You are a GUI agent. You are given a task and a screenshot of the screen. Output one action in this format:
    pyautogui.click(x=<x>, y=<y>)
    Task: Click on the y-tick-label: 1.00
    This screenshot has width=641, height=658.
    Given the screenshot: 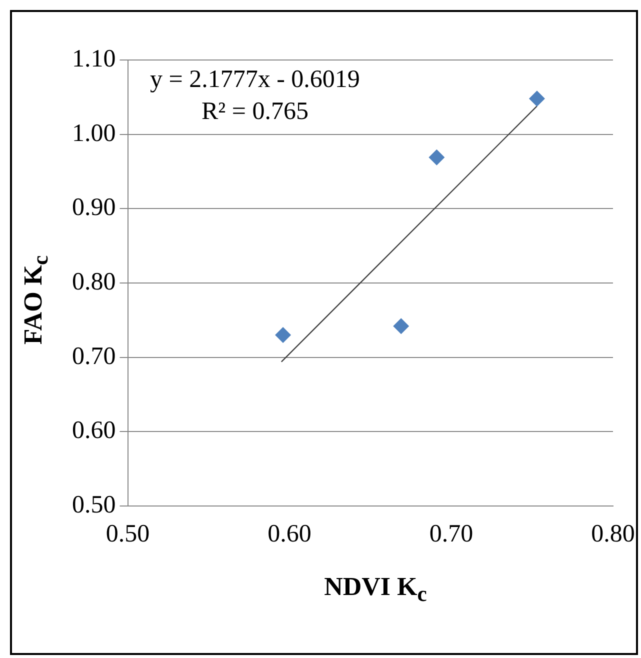 What is the action you would take?
    pyautogui.click(x=94, y=133)
    